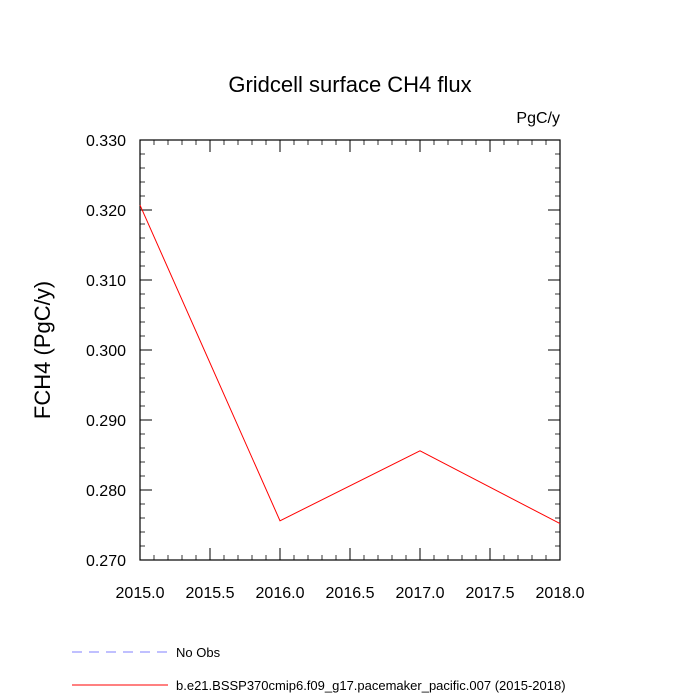 The image size is (700, 700). What do you see at coordinates (420, 593) in the screenshot?
I see `x-tick-label: 2017.0` at bounding box center [420, 593].